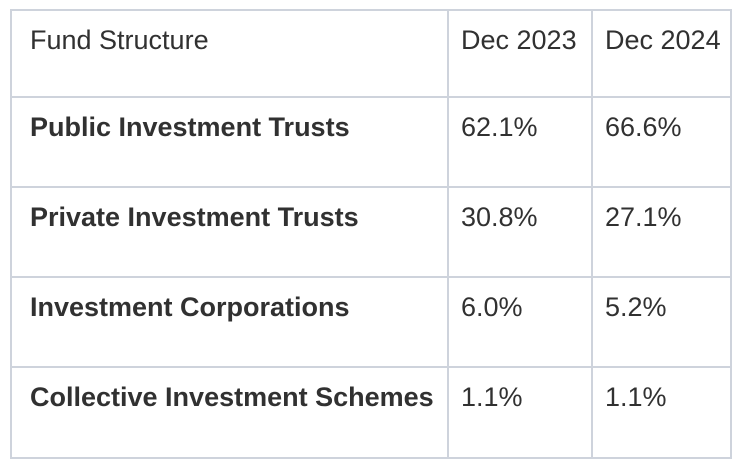 This screenshot has height=466, width=742. Describe the element at coordinates (520, 53) in the screenshot. I see `header-cell-dec-2023: Dec 2023` at that location.